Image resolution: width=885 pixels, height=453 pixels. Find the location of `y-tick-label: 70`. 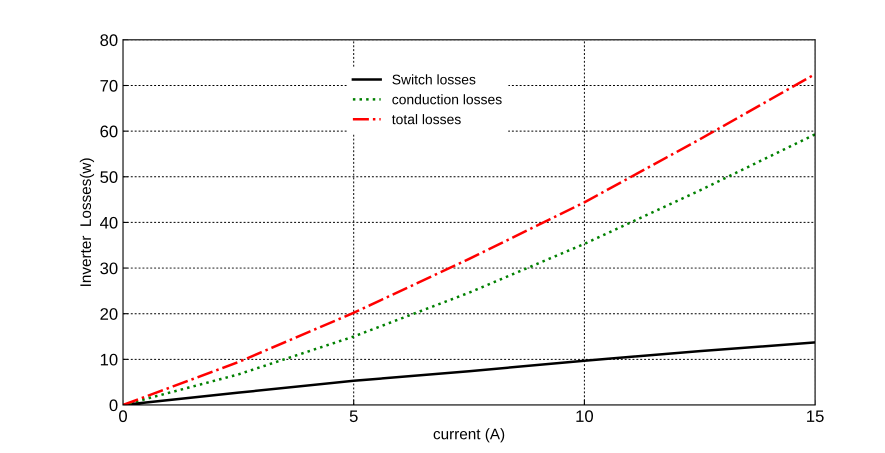

y-tick-label: 70 is located at coordinates (109, 86).